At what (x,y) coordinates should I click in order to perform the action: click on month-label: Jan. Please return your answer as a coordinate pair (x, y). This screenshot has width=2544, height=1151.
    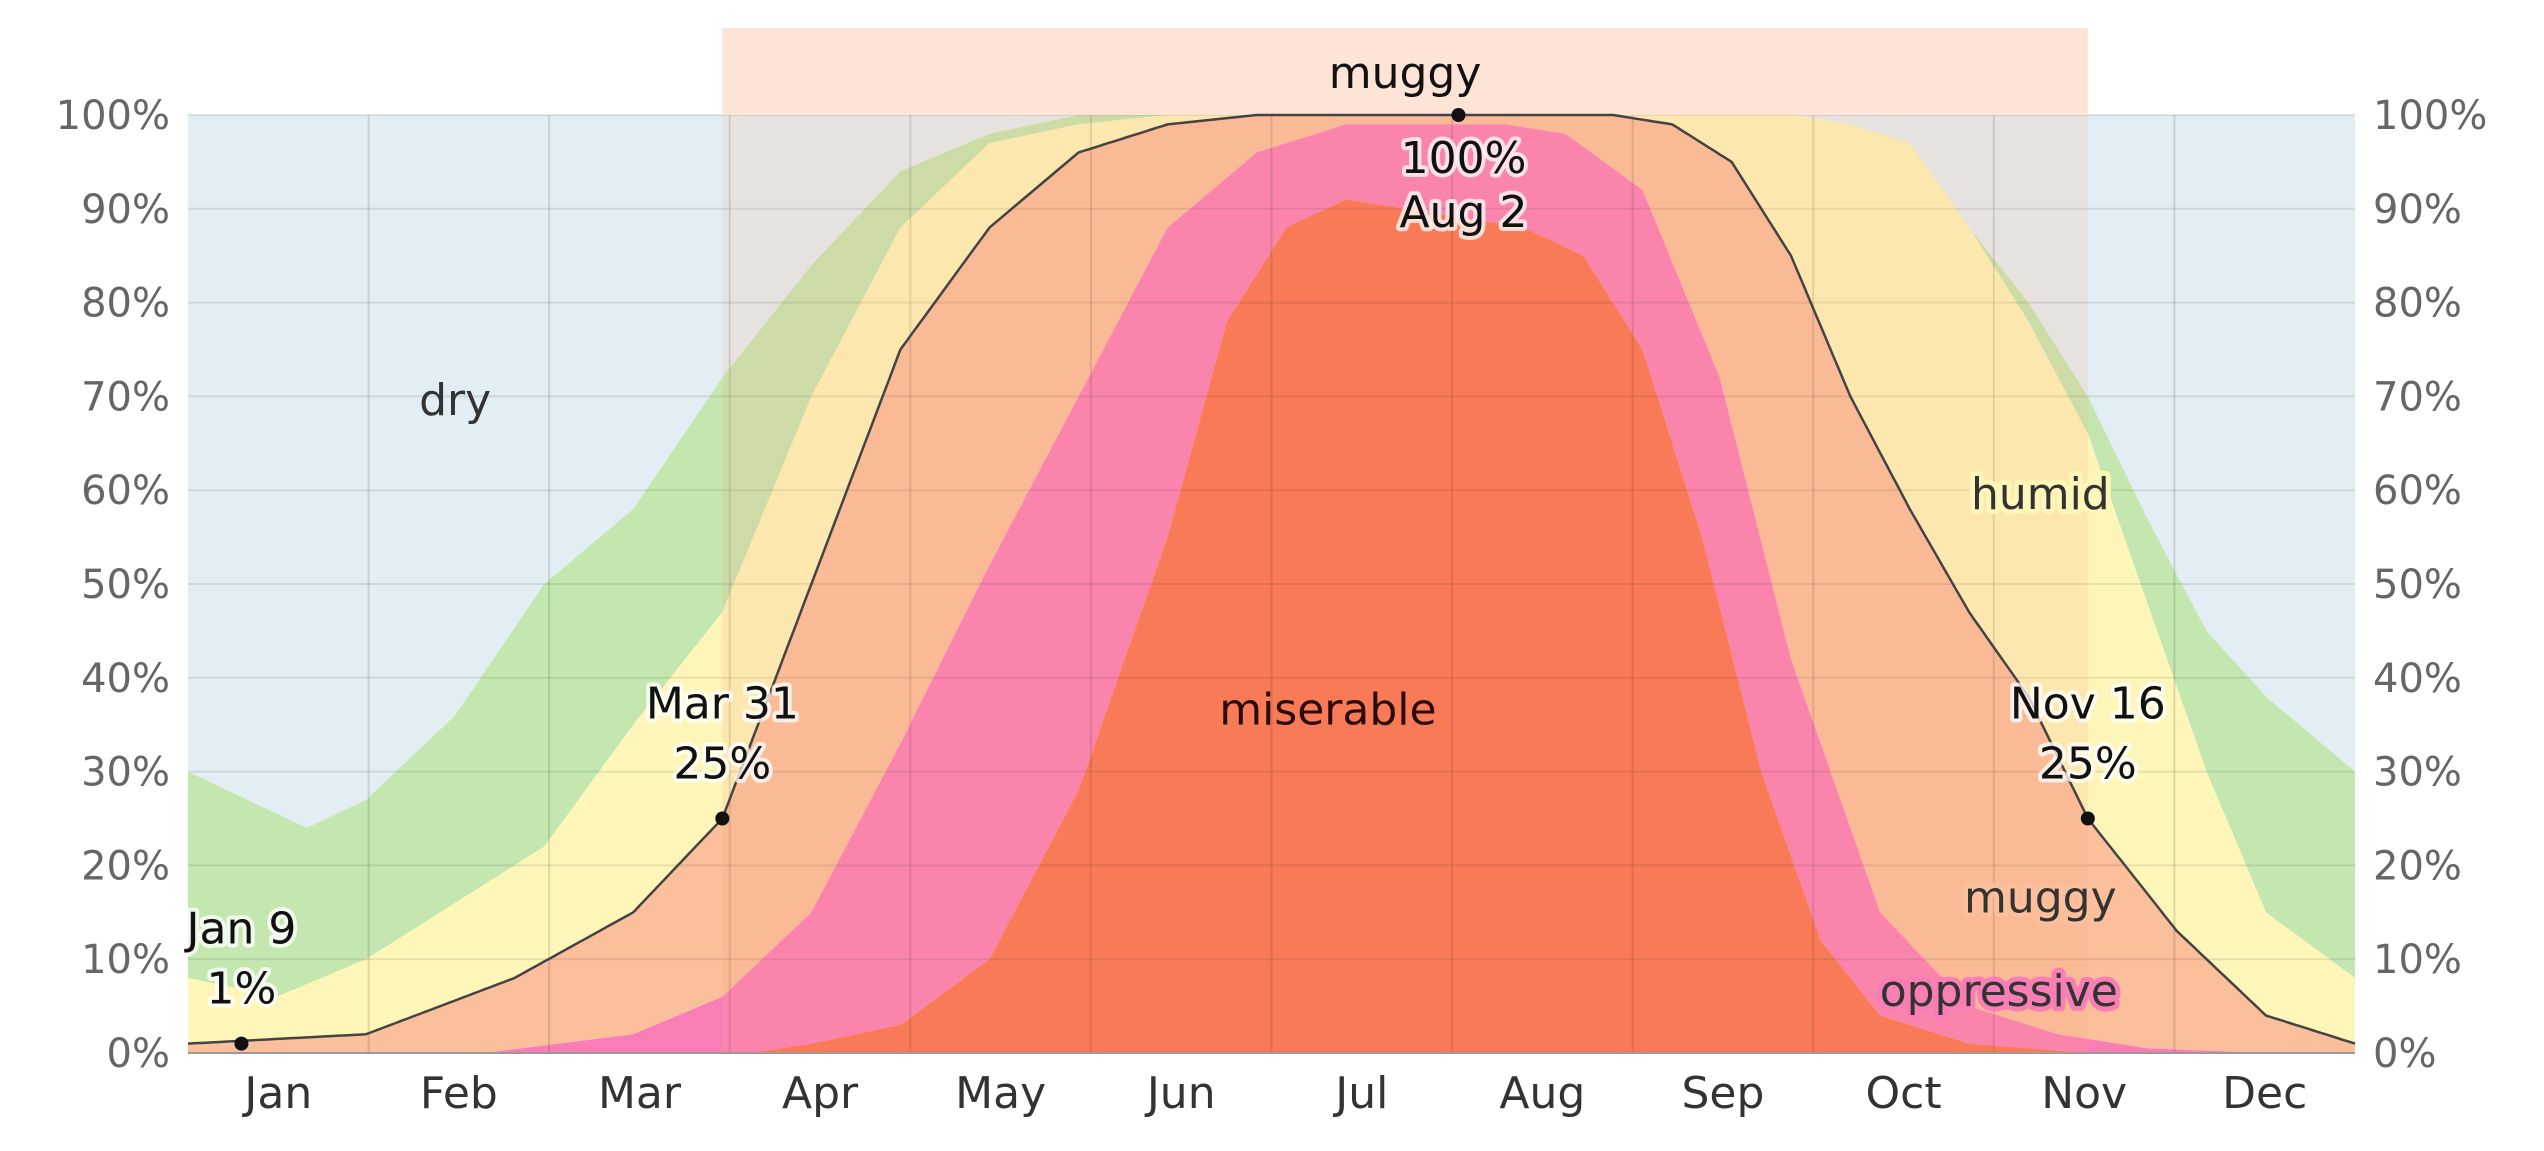
    Looking at the image, I should click on (276, 1093).